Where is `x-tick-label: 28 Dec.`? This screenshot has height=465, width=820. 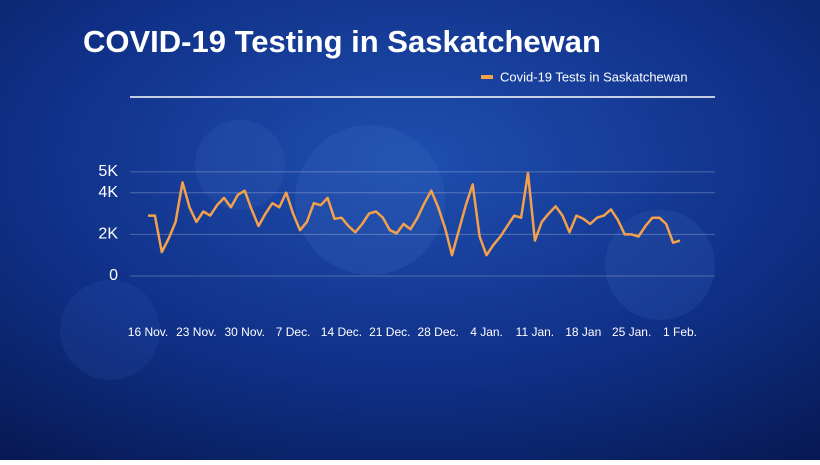
x-tick-label: 28 Dec. is located at coordinates (438, 332).